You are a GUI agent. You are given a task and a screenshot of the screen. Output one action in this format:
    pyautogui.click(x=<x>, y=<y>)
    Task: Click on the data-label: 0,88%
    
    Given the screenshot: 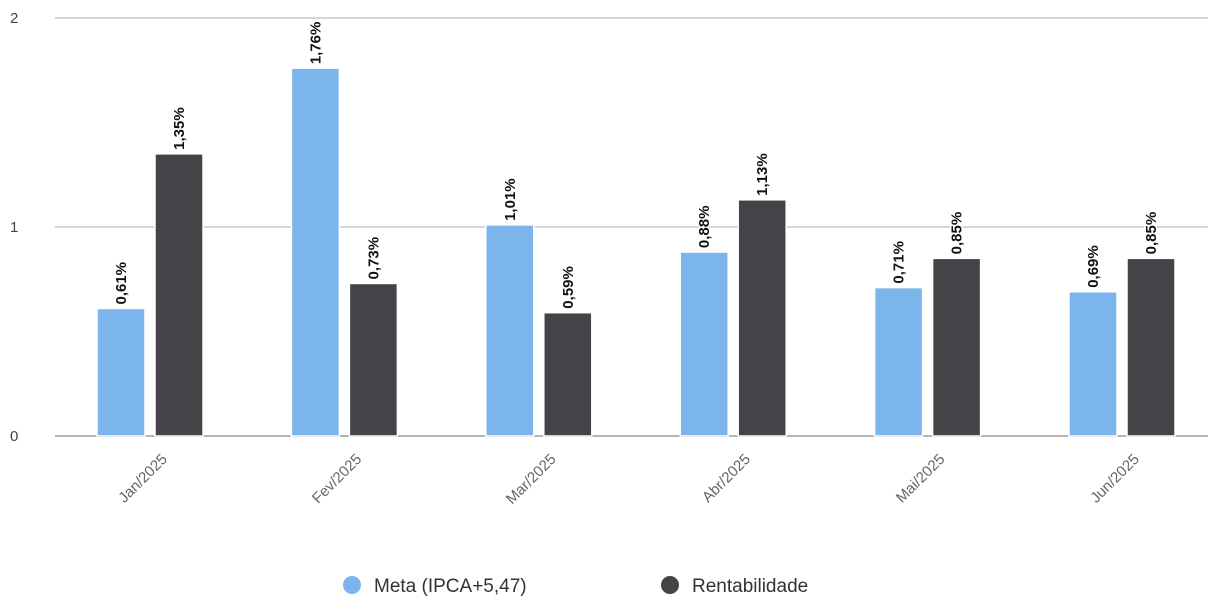 What is the action you would take?
    pyautogui.click(x=704, y=227)
    